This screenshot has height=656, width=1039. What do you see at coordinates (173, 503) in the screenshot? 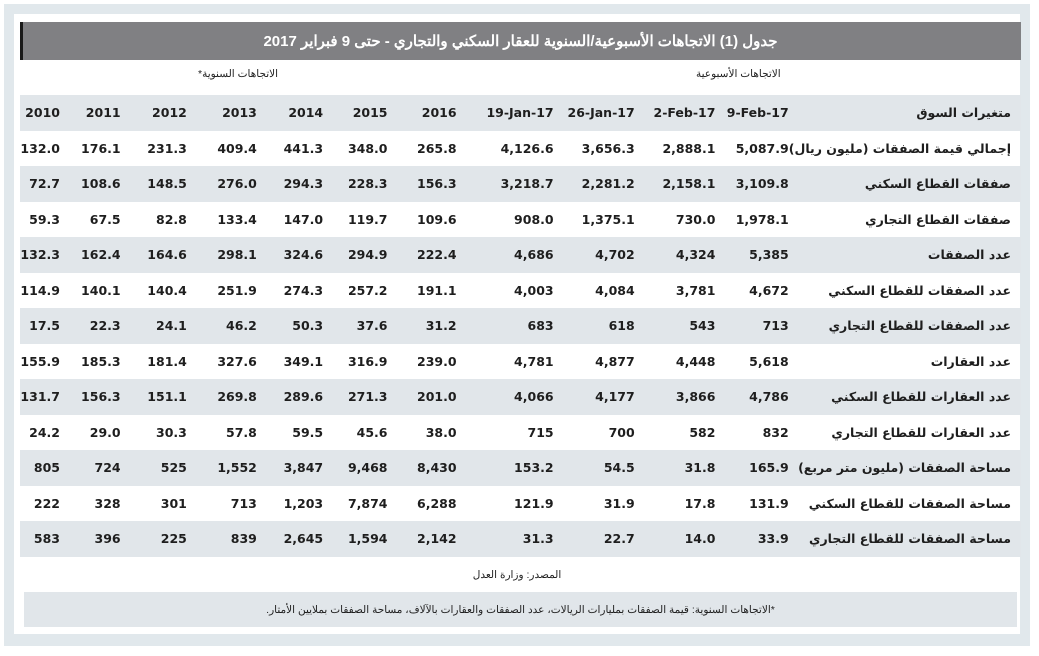
I see `annual-cell: 301` at bounding box center [173, 503].